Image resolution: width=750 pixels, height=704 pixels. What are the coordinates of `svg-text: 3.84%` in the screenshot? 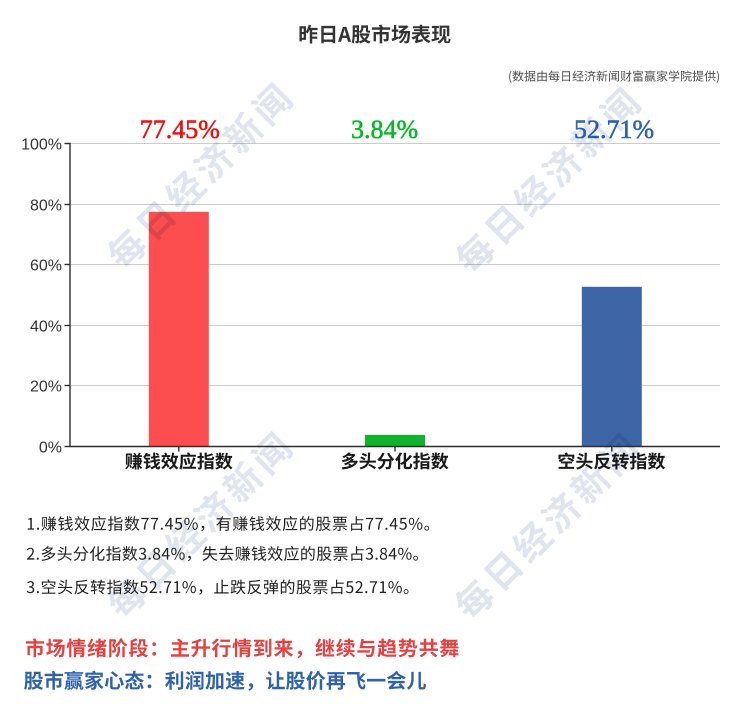 It's located at (384, 129).